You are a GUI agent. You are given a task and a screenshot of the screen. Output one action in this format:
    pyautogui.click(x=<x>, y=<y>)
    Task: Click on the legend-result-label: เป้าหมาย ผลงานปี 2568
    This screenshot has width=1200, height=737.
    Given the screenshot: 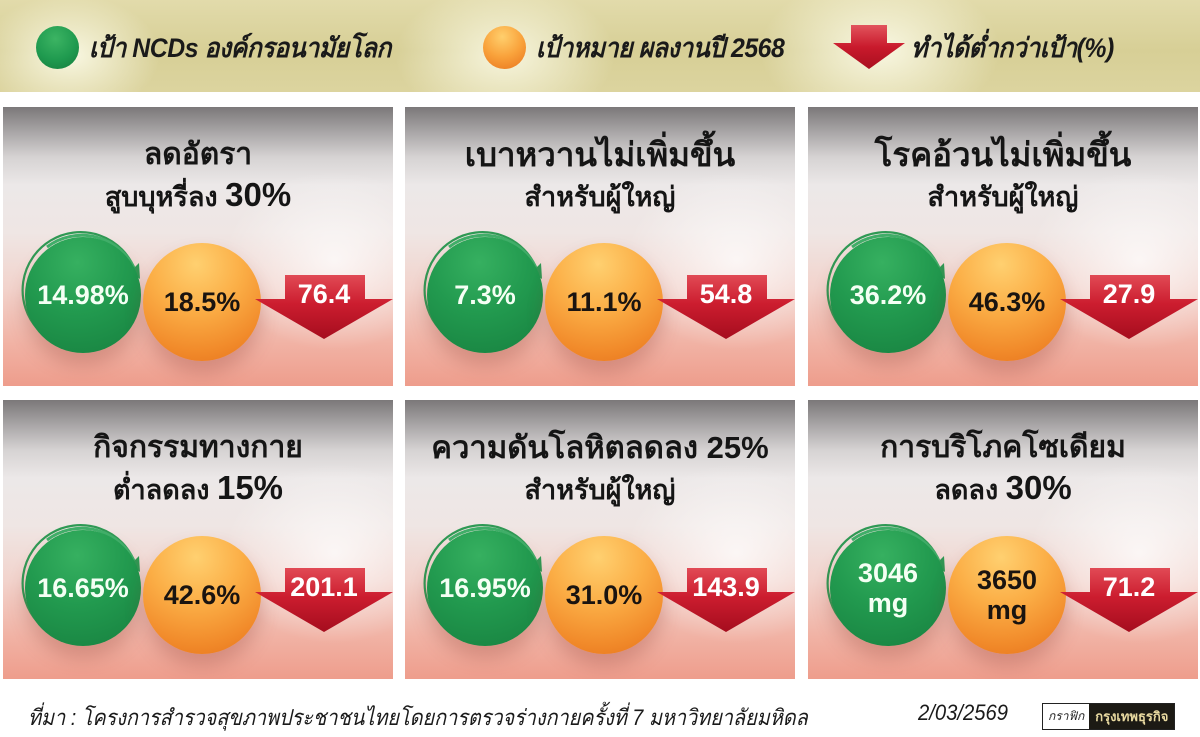 What is the action you would take?
    pyautogui.click(x=660, y=47)
    